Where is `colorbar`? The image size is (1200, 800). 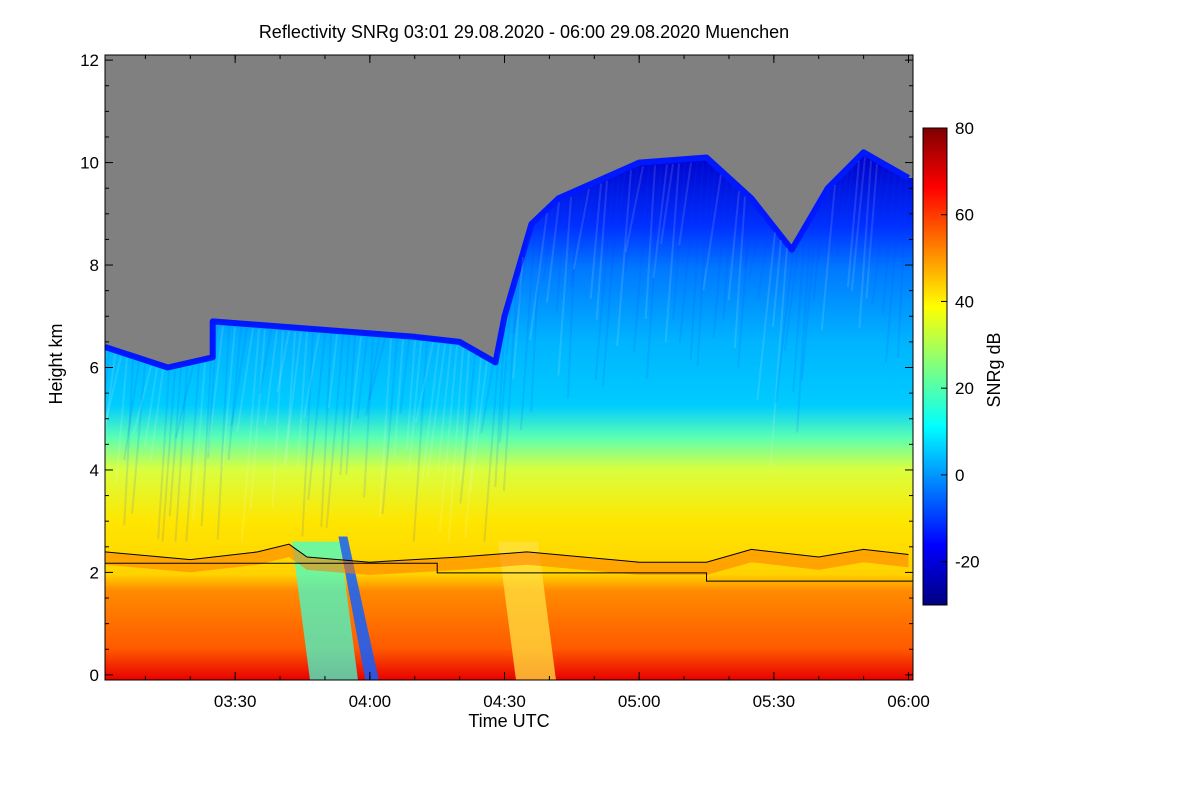 colorbar is located at coordinates (935, 366).